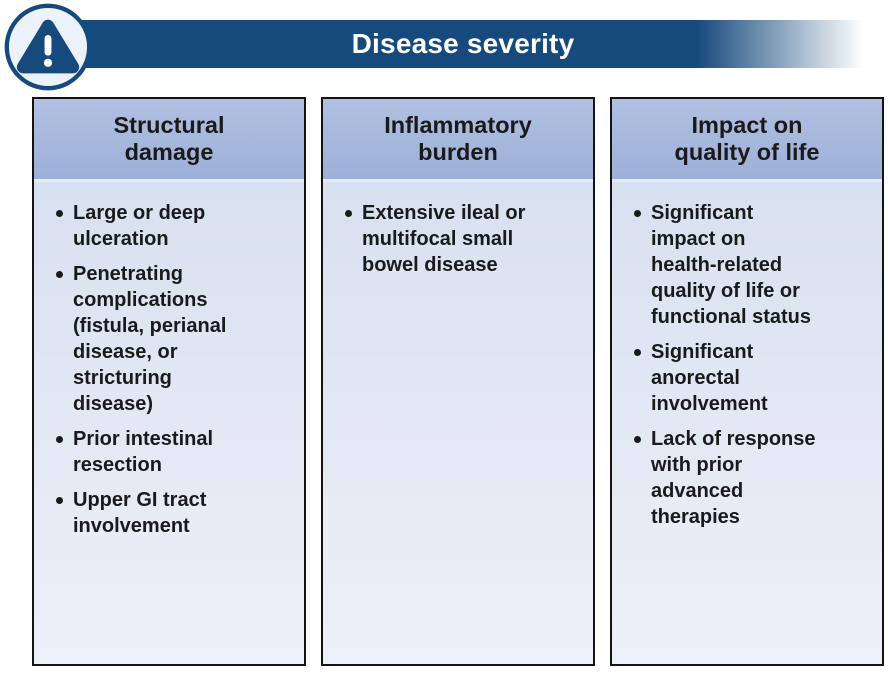 This screenshot has width=888, height=675. I want to click on column-title-line: damage, so click(169, 152).